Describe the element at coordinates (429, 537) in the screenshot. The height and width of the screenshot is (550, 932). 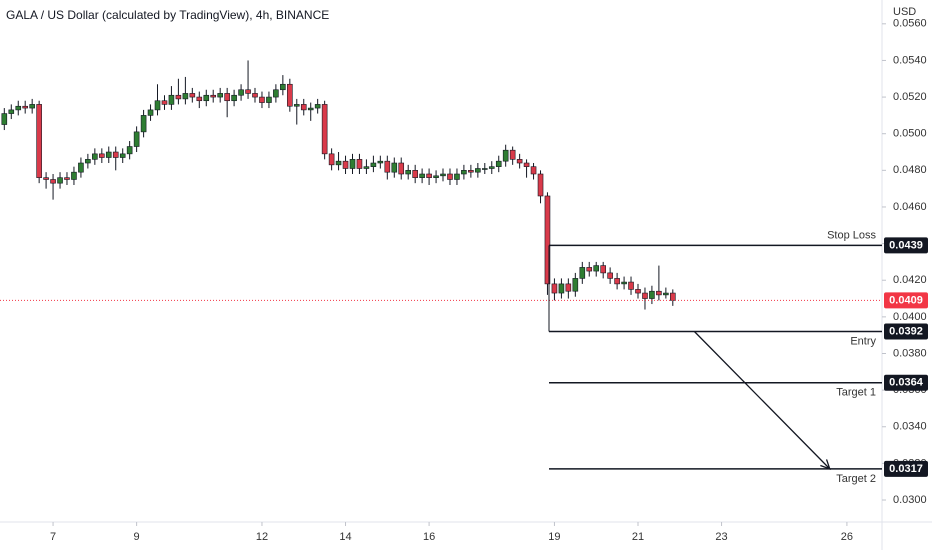
I see `x-tick-label: 16` at that location.